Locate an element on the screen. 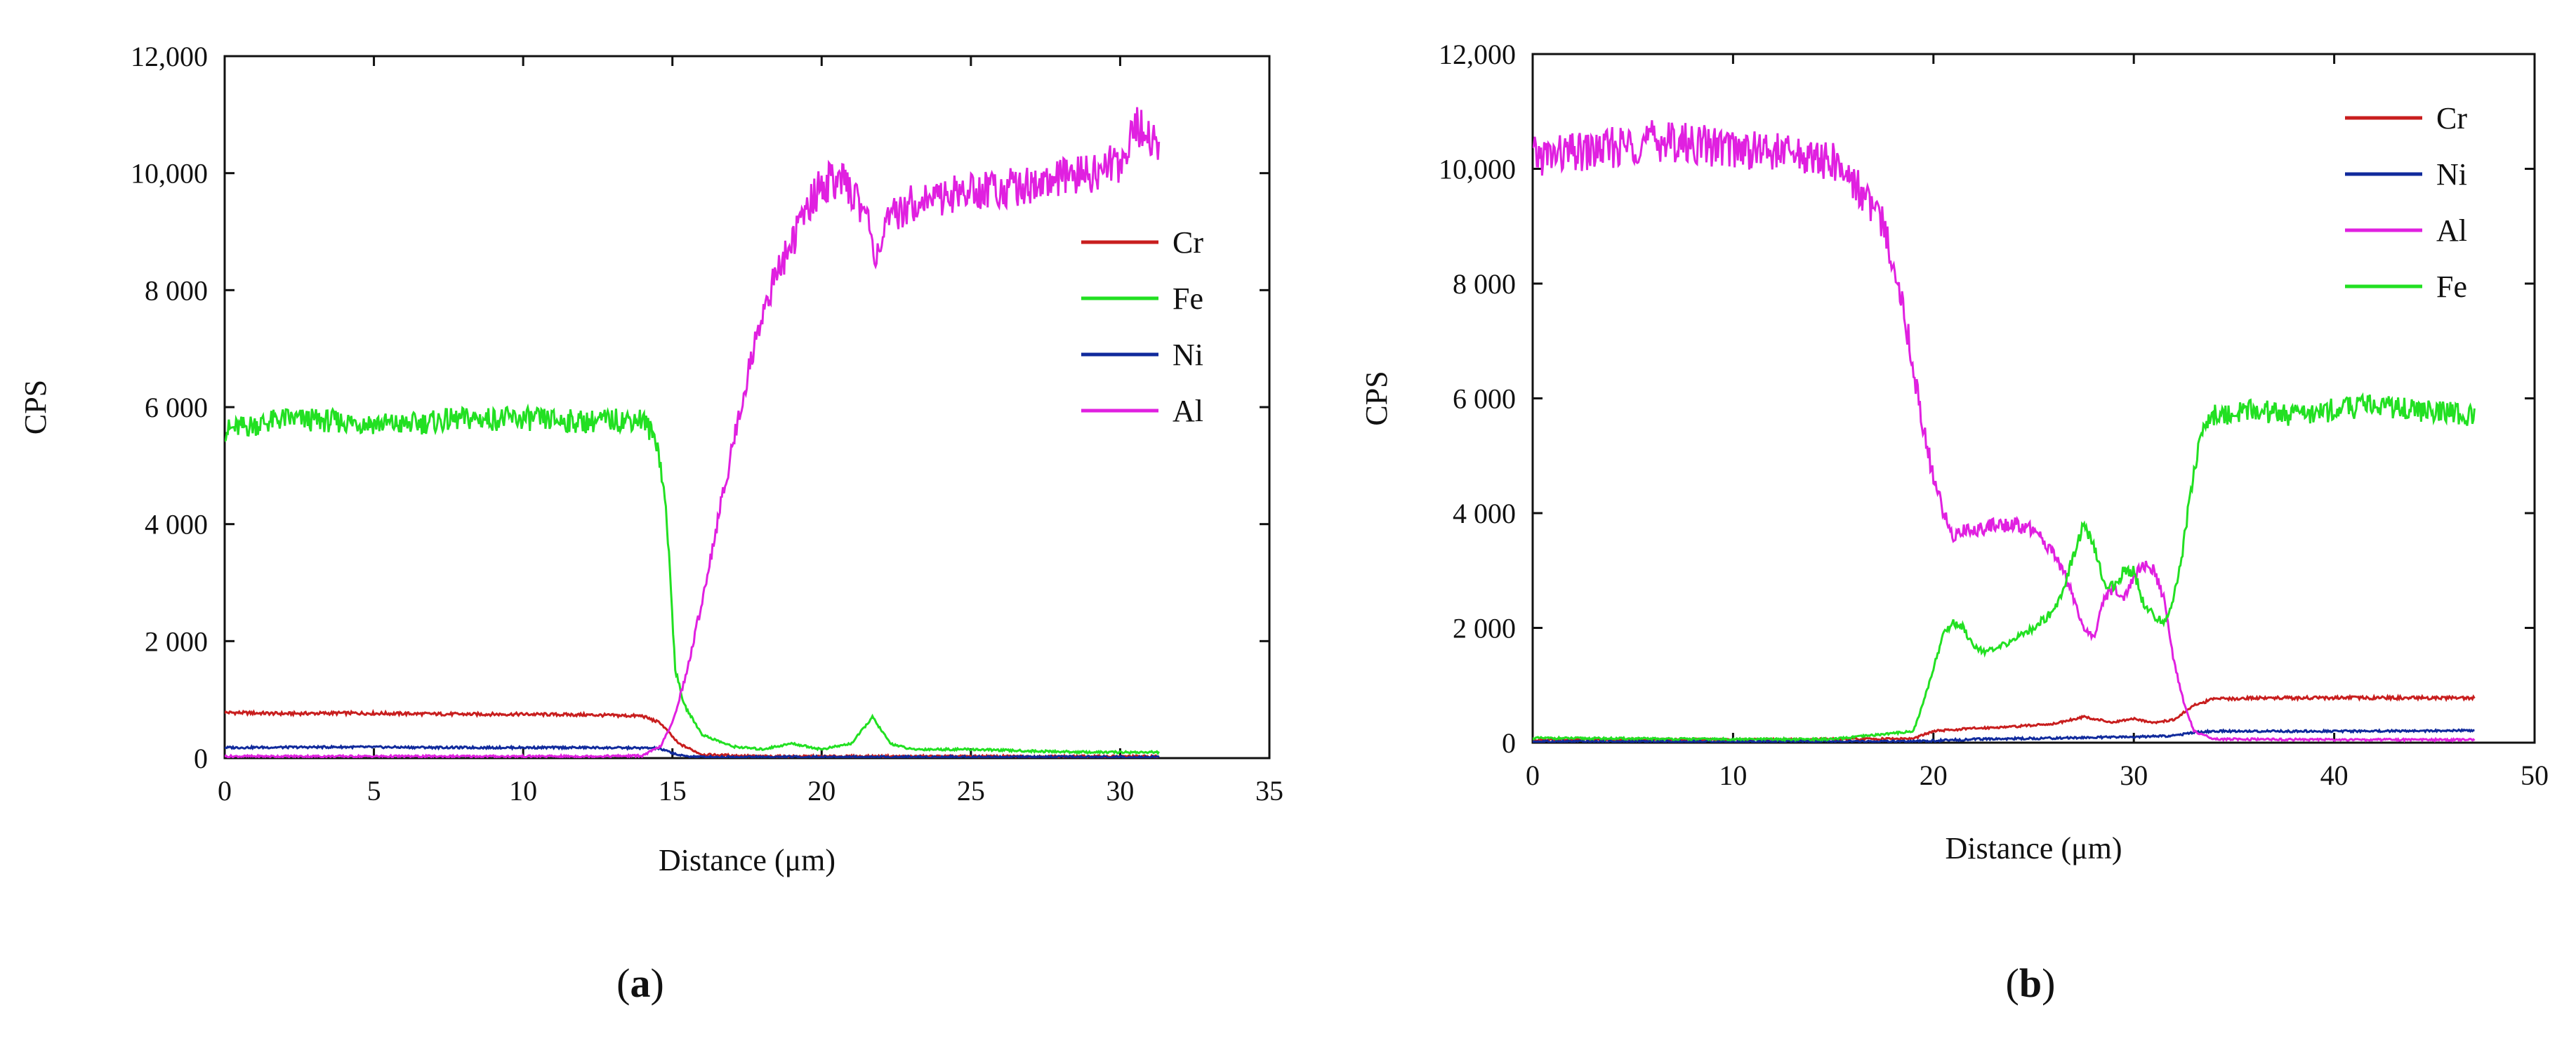 The width and height of the screenshot is (2576, 1041). legend-a: Cr Fe Ni Al is located at coordinates (1142, 326).